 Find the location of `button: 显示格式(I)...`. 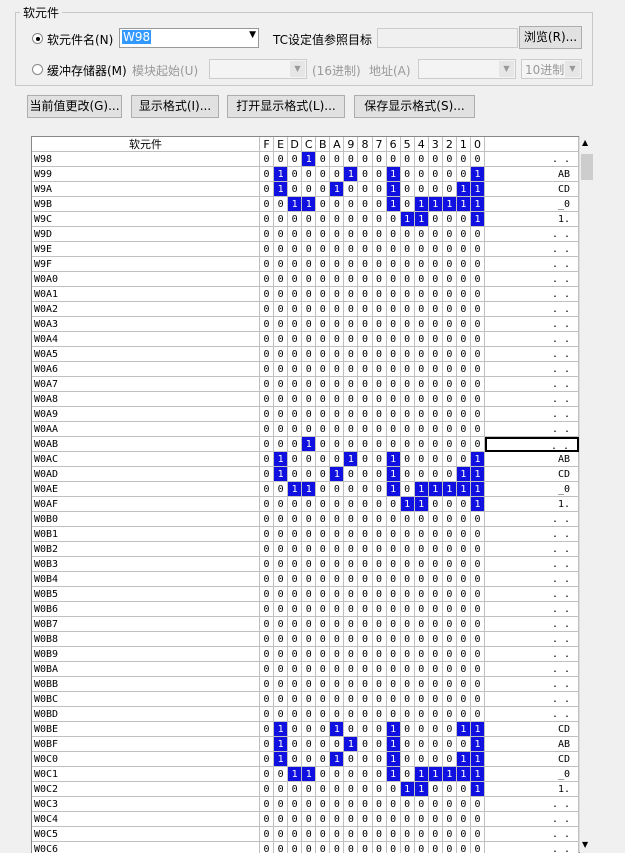

button: 显示格式(I)... is located at coordinates (175, 106).